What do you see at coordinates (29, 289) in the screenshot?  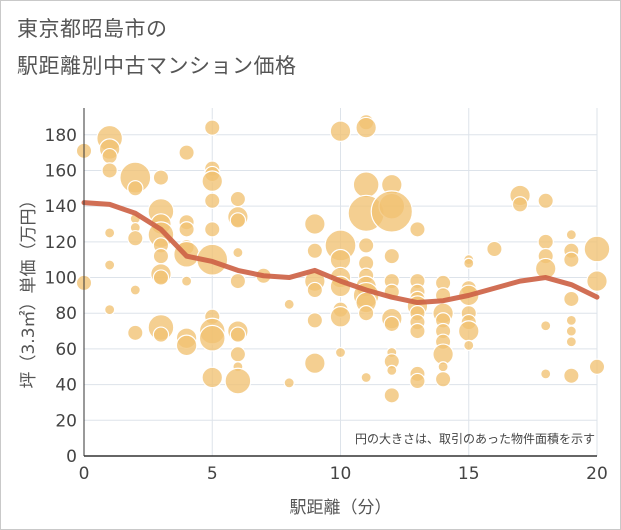 I see `y-axis-title: 坪（3.3㎡）単価（万円）` at bounding box center [29, 289].